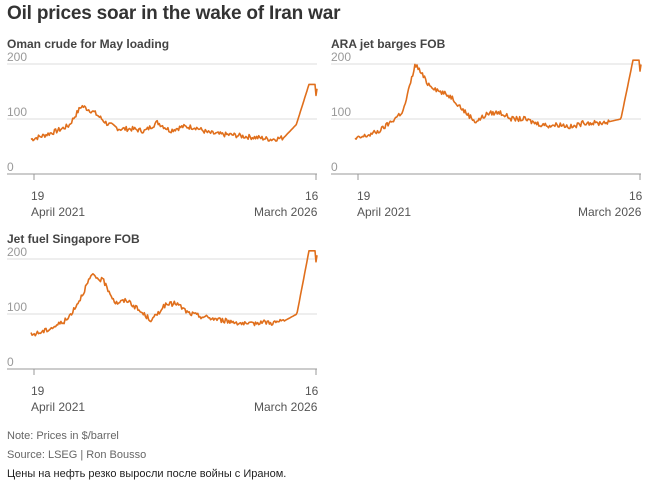 The width and height of the screenshot is (660, 484). What do you see at coordinates (88, 44) in the screenshot?
I see `chart-title: Oman crude for May loading` at bounding box center [88, 44].